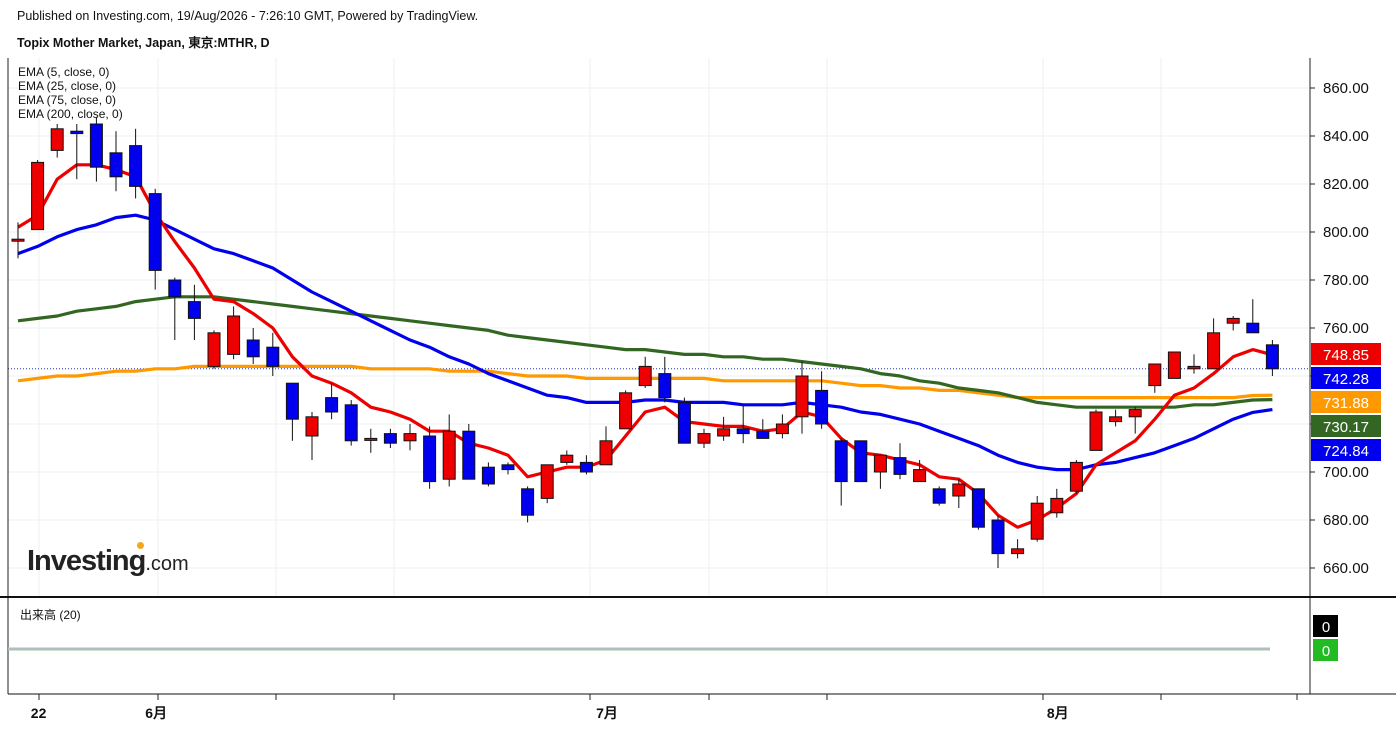  I want to click on value-tag-label: 730.17, so click(1346, 427).